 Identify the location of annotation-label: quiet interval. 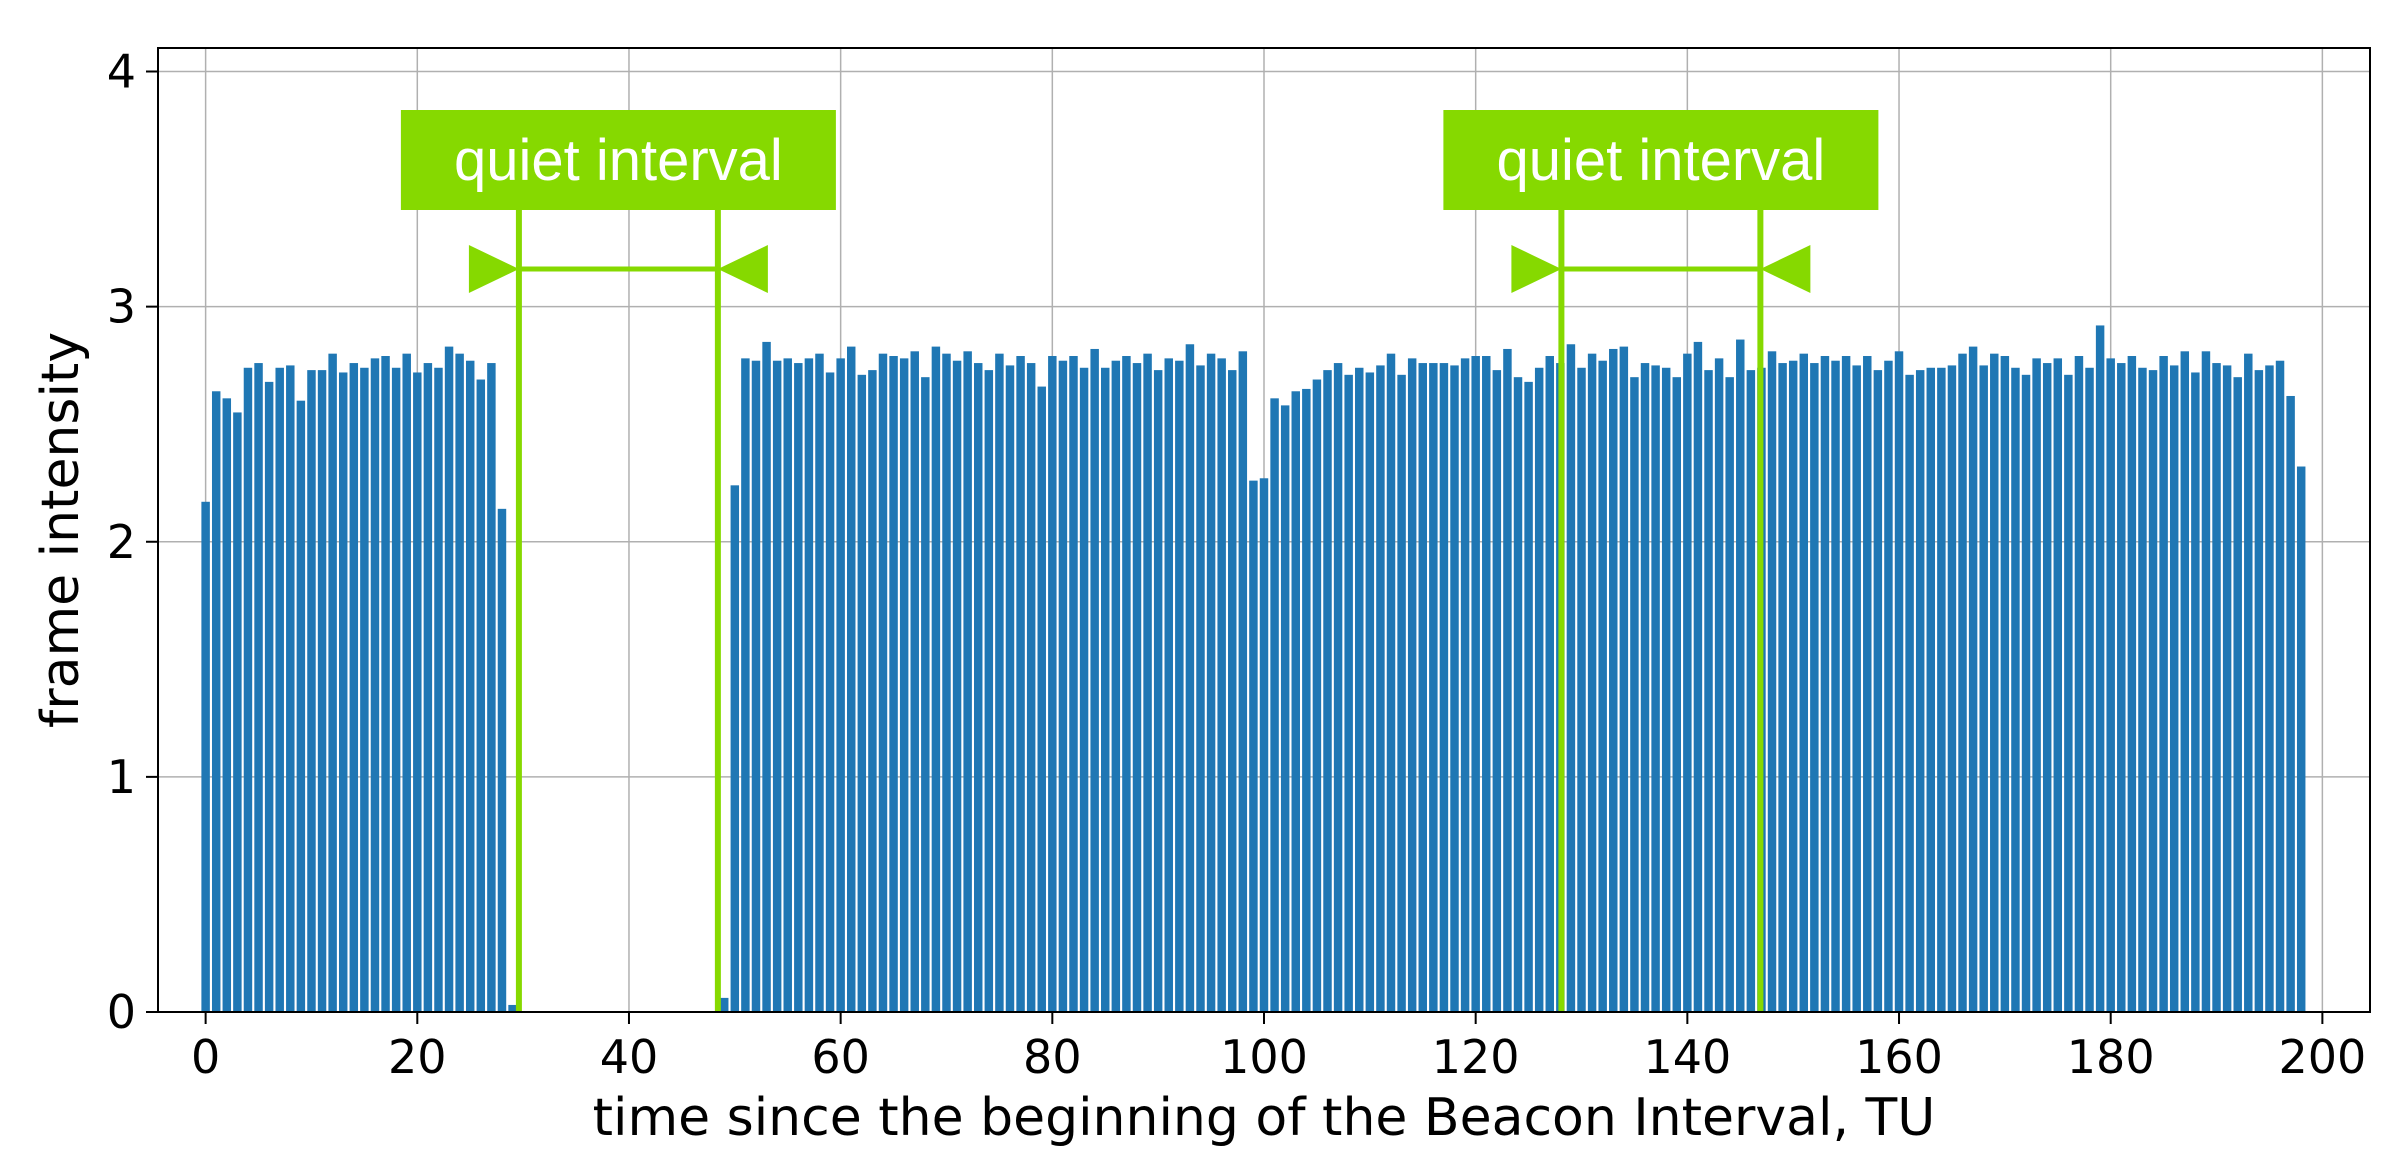
(1660, 160).